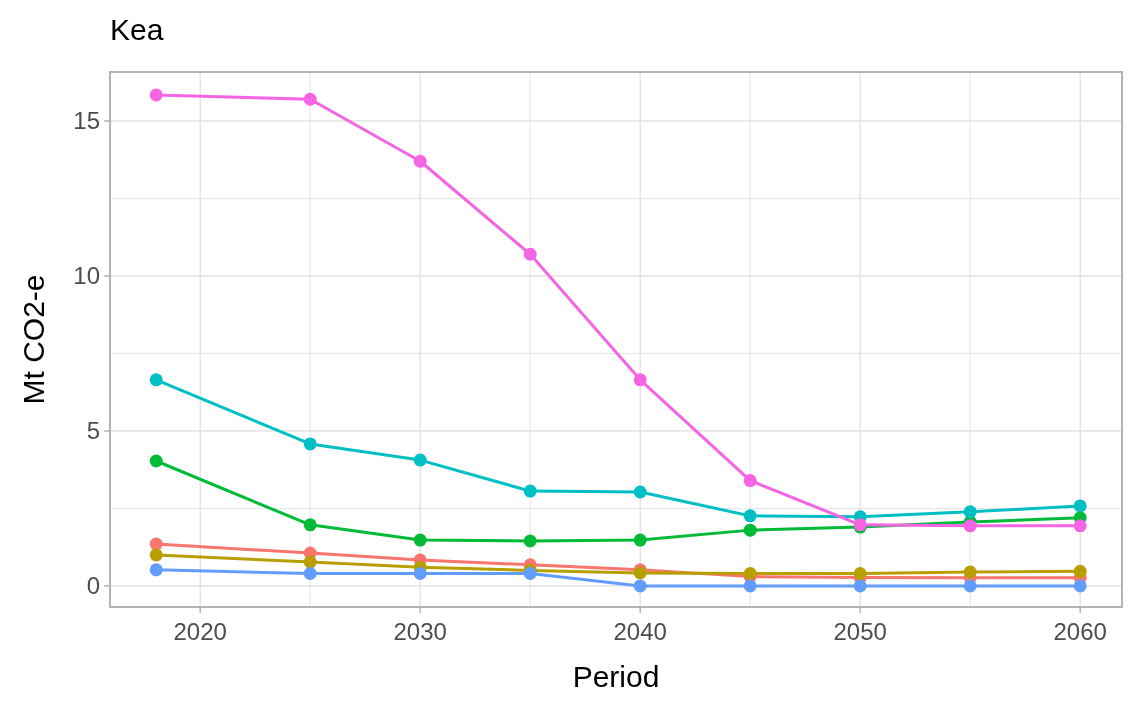 Image resolution: width=1132 pixels, height=703 pixels. What do you see at coordinates (137, 29) in the screenshot?
I see `chart-title: Kea` at bounding box center [137, 29].